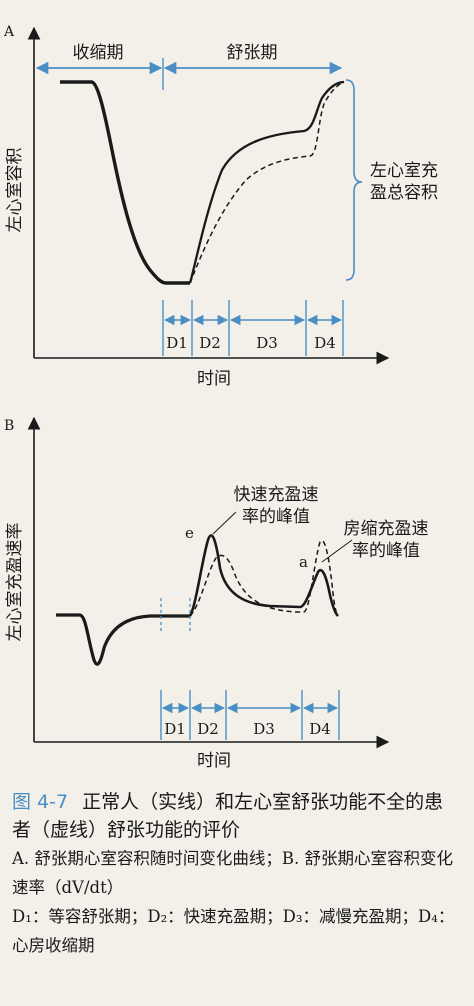 This screenshot has width=474, height=1006. I want to click on panel-a-x-label: 时间, so click(214, 379).